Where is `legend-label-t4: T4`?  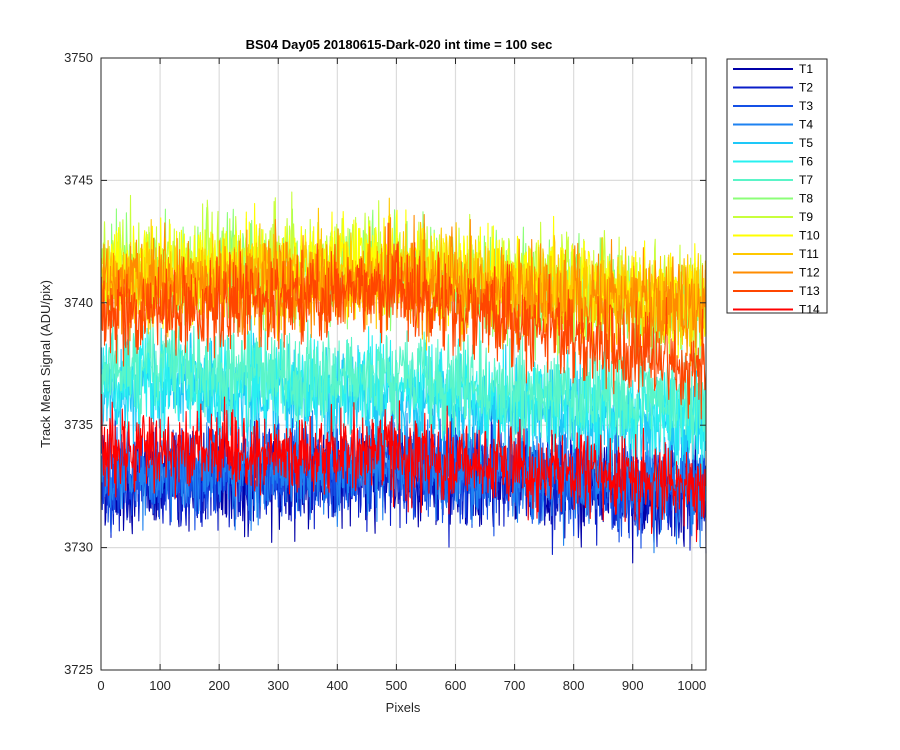
legend-label-t4: T4 is located at coordinates (806, 125).